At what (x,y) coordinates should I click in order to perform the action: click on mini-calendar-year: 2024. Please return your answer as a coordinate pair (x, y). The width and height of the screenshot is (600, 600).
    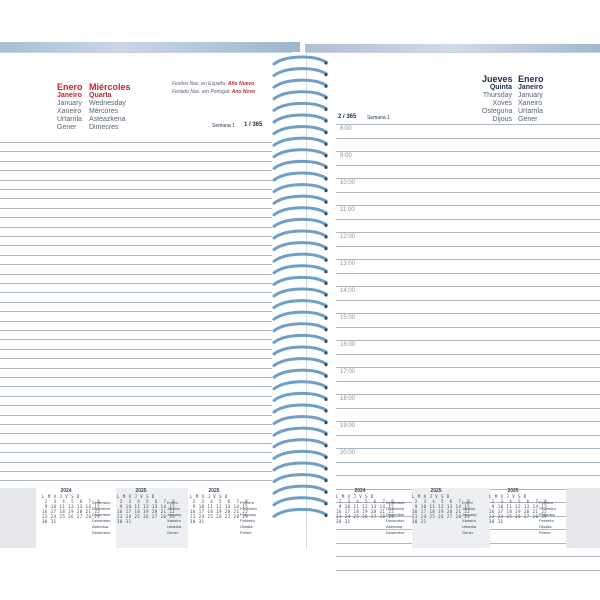
    Looking at the image, I should click on (66, 491).